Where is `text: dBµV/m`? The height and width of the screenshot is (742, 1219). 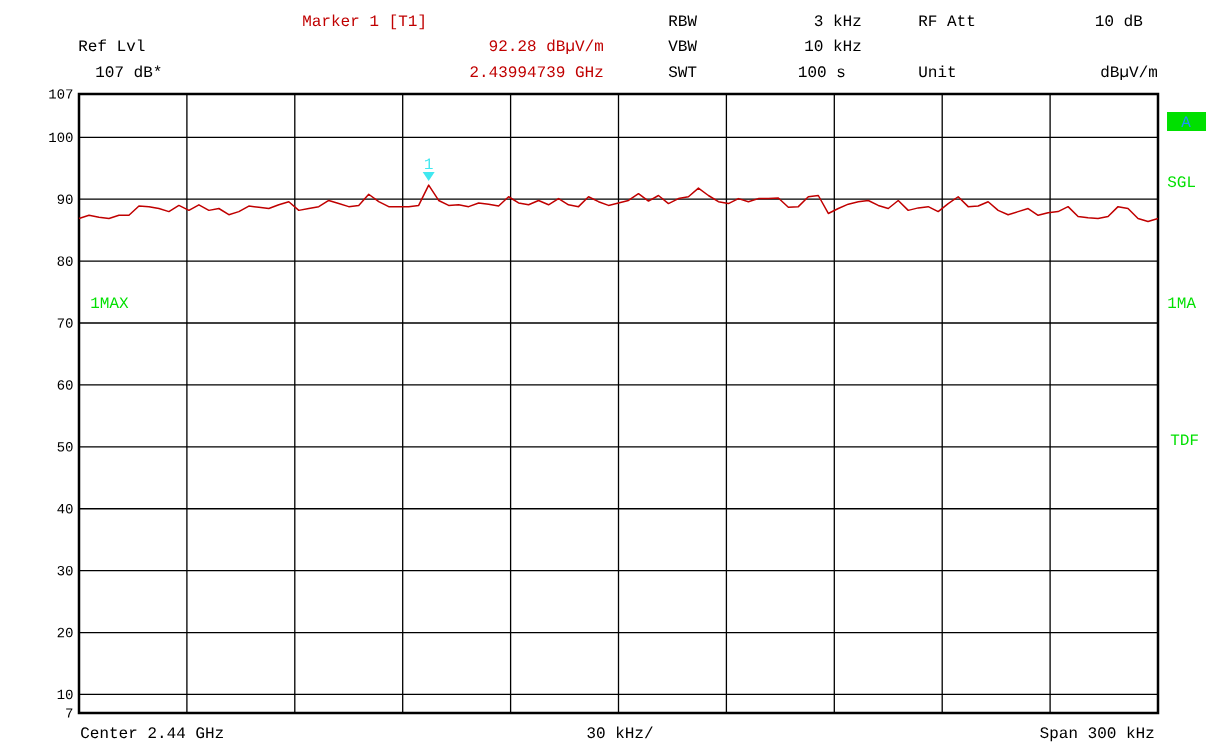
text: dBµV/m is located at coordinates (1129, 73).